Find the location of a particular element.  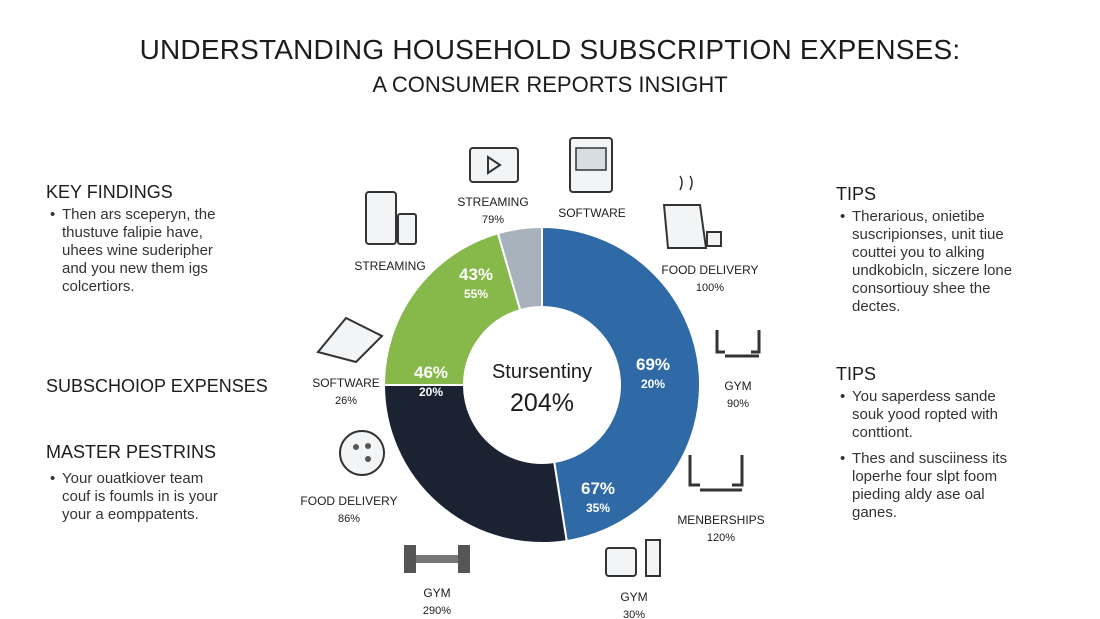

tips-heading: TIPS is located at coordinates (856, 194).